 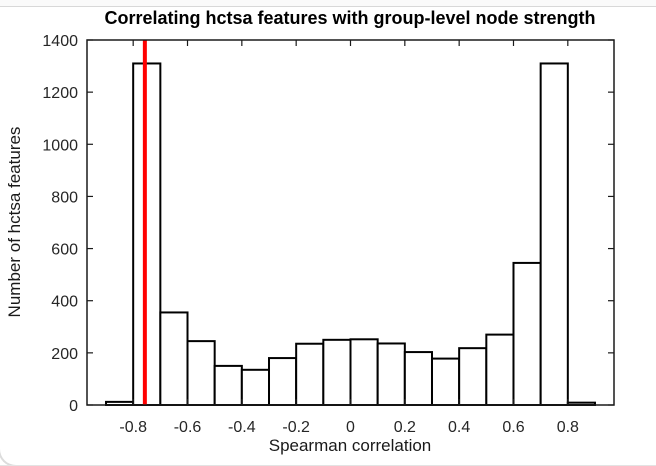 What do you see at coordinates (568, 427) in the screenshot?
I see `x-tick-label: 0.8` at bounding box center [568, 427].